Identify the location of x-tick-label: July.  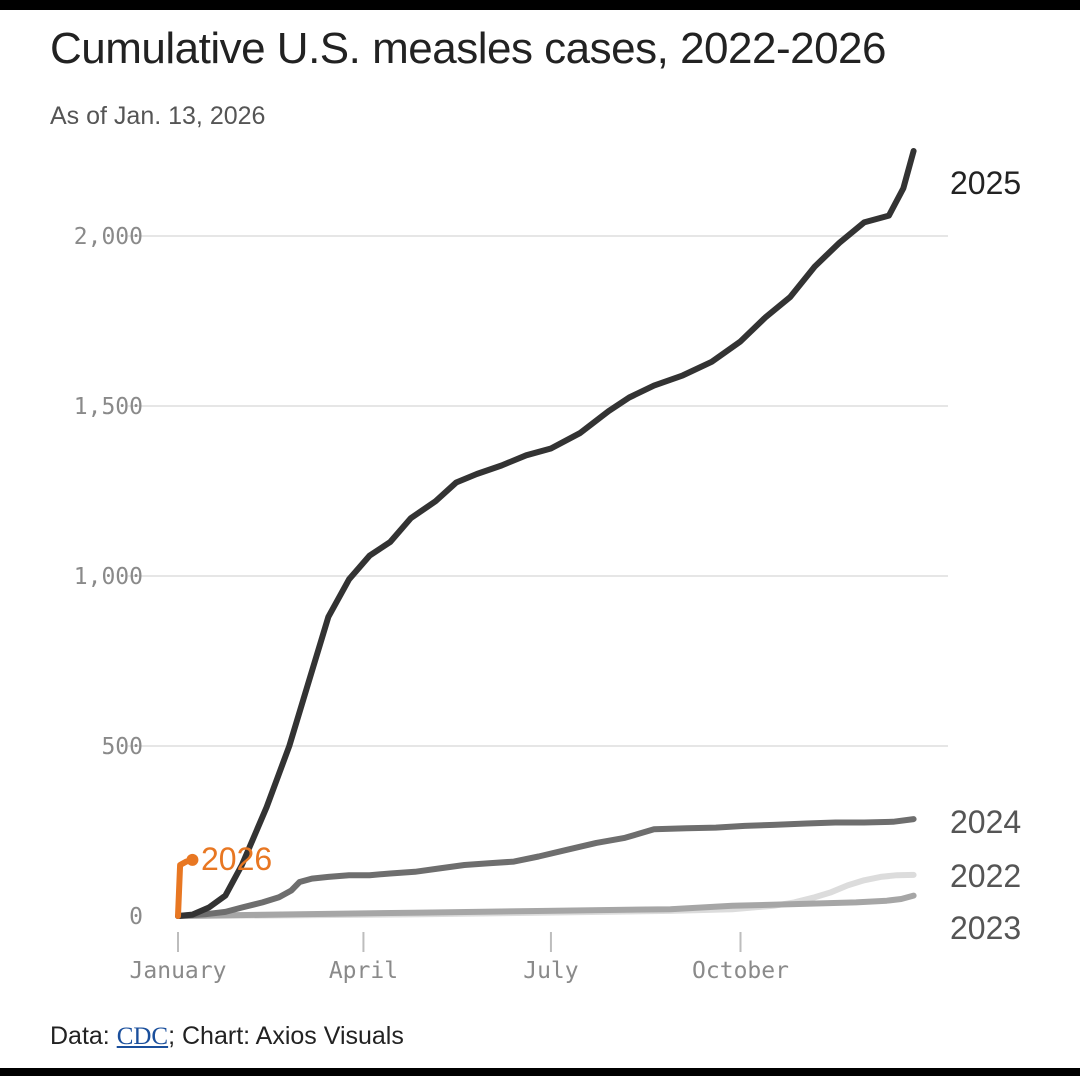
(550, 971).